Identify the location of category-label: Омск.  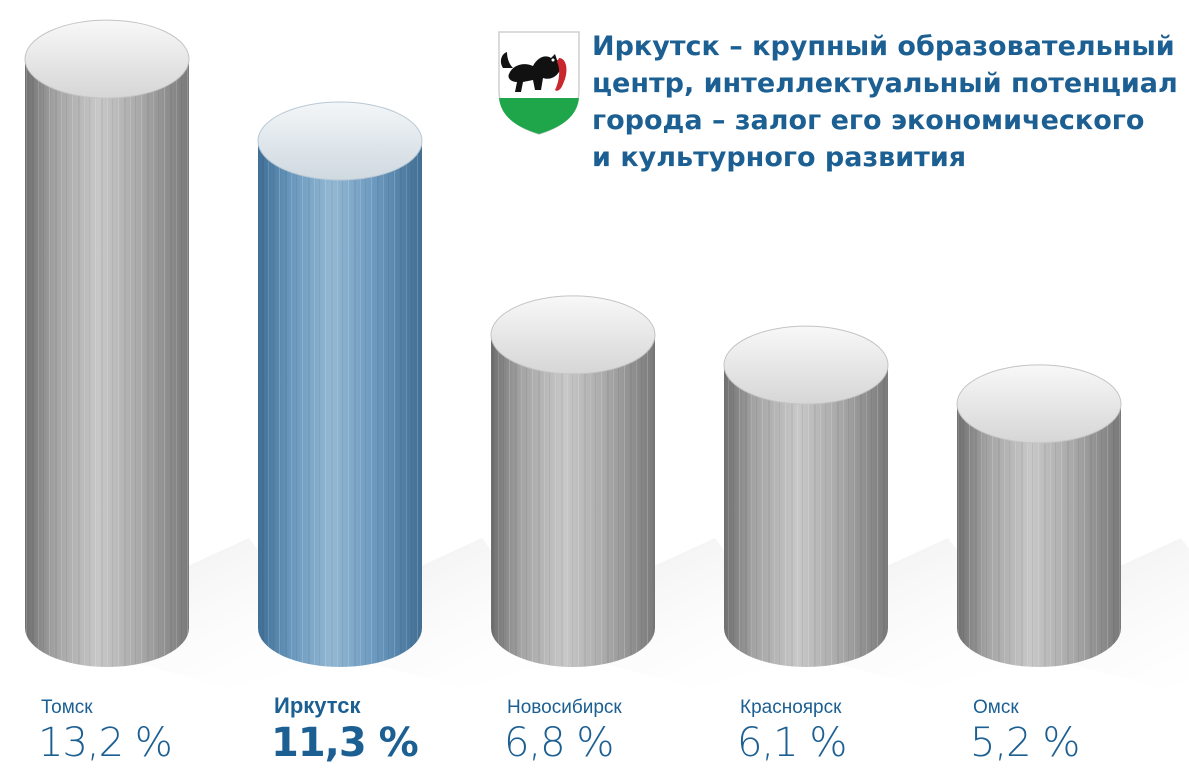
(996, 707).